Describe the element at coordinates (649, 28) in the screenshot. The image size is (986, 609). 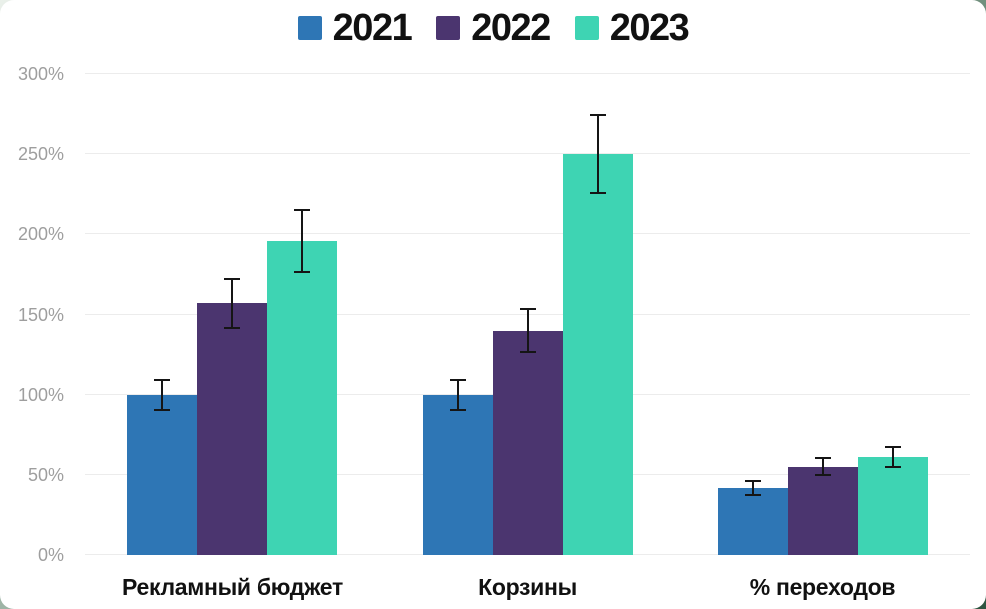
I see `legend-label: 2023` at that location.